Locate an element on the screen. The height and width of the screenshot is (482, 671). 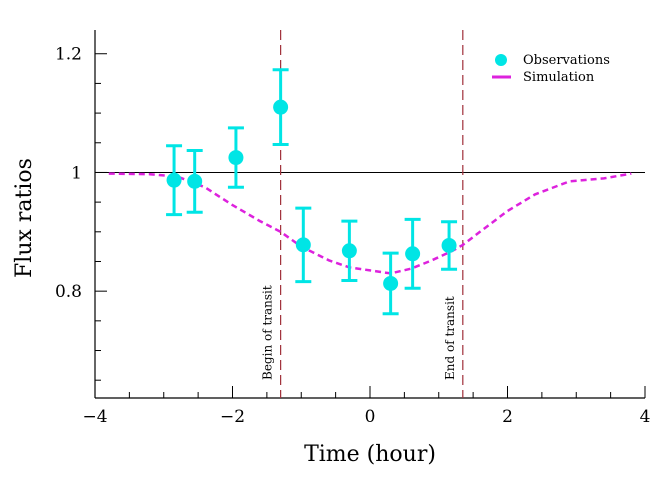
y-axis-title: Flux ratios is located at coordinates (24, 218).